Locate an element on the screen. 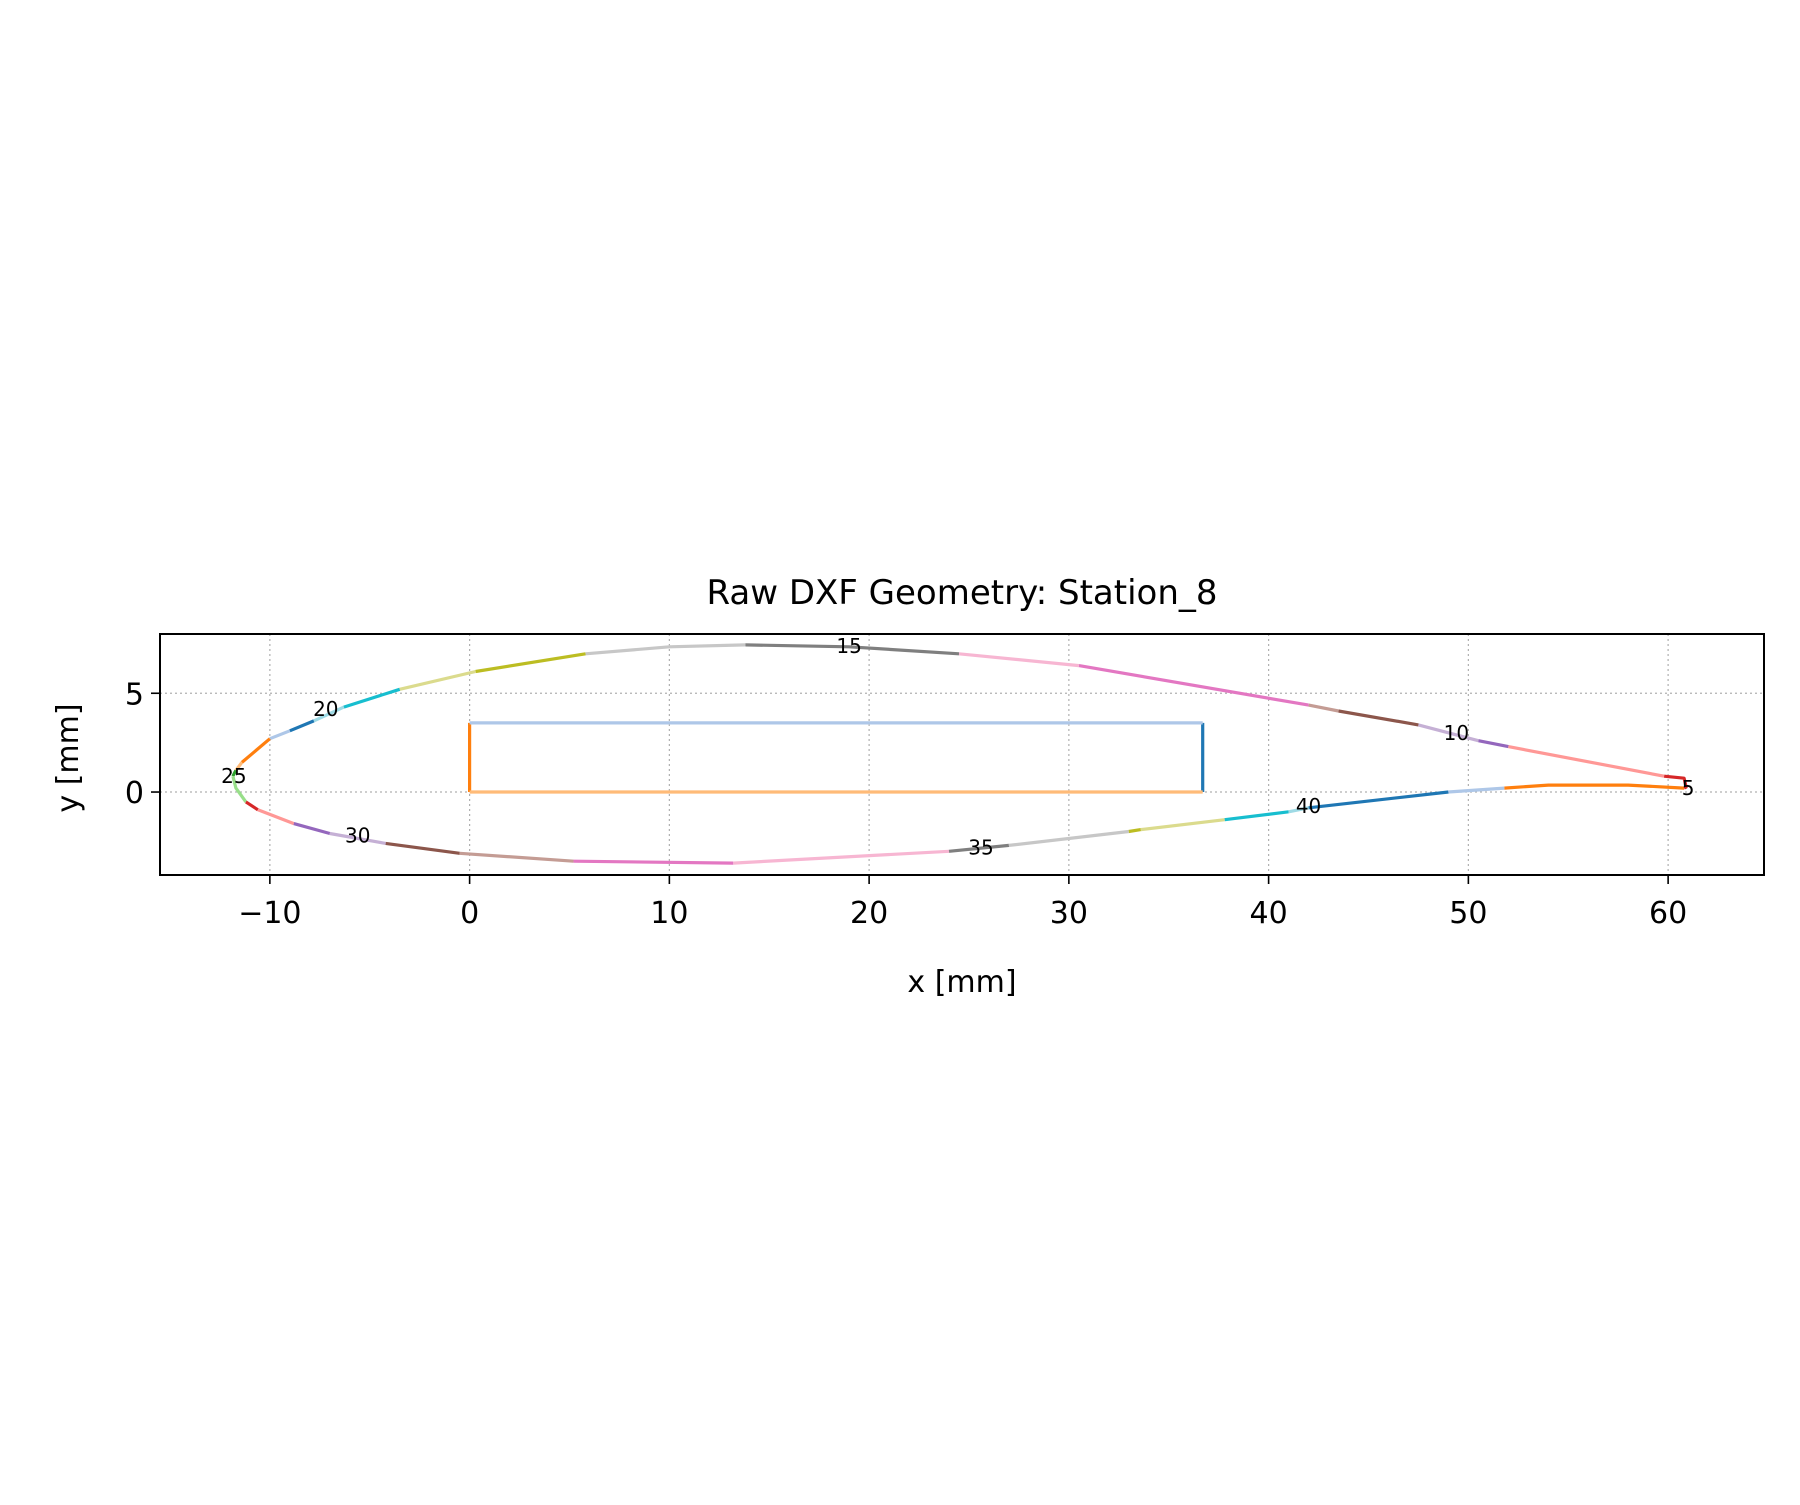 The width and height of the screenshot is (1800, 1505). y-tick-label: 0 is located at coordinates (134, 793).